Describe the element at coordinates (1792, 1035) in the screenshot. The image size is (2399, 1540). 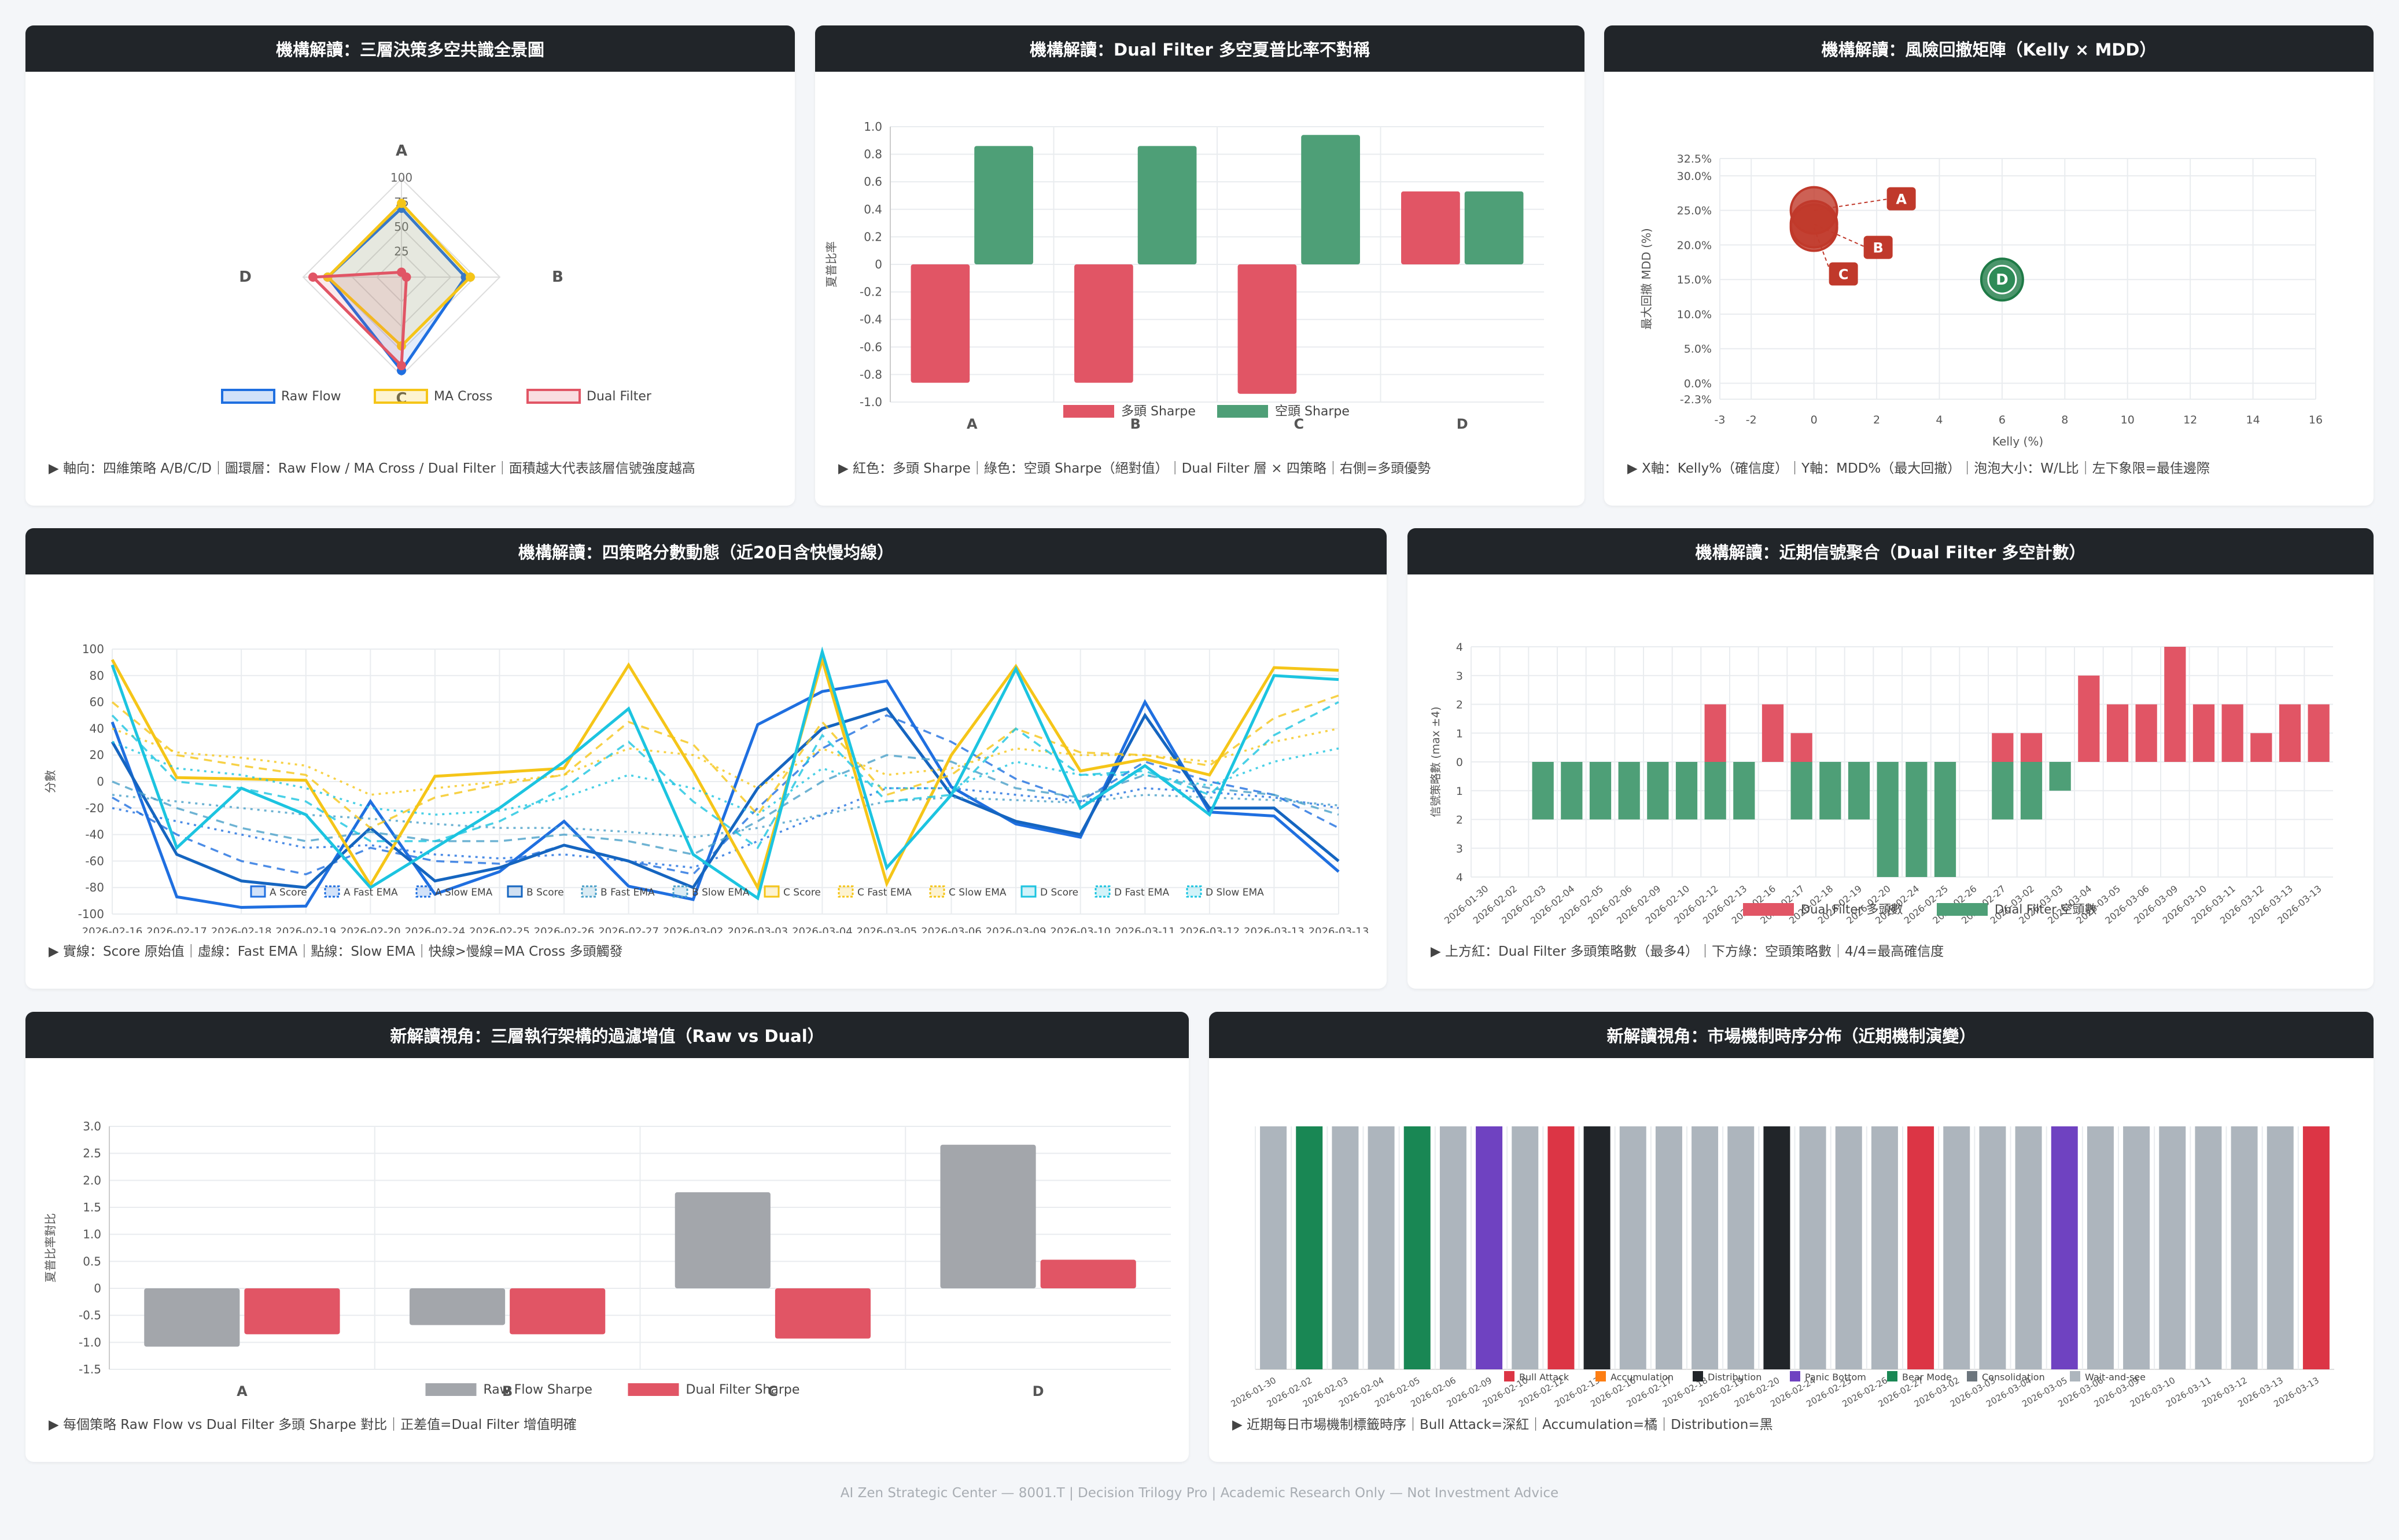
I see `regime-panel-title: 新解讀視角：市場機制時序分佈（近期機制演變）` at that location.